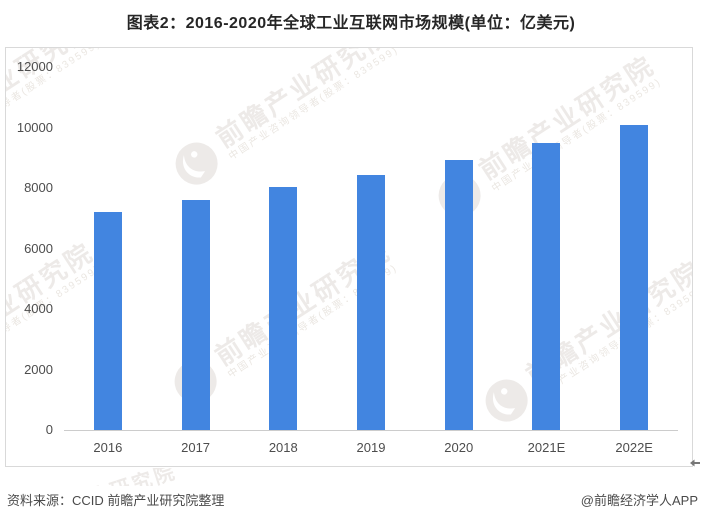  What do you see at coordinates (371, 430) in the screenshot?
I see `x-axis-line` at bounding box center [371, 430].